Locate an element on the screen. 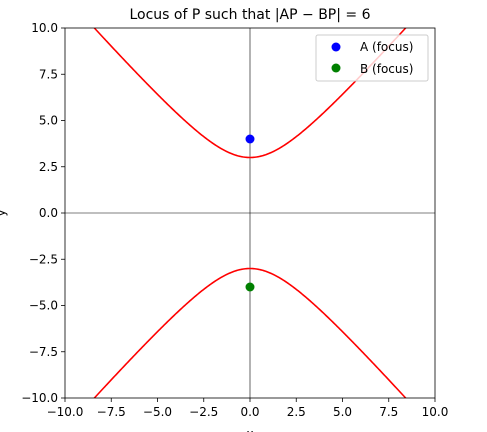 The height and width of the screenshot is (432, 487). y-tick-label: 5.0 is located at coordinates (48, 121).